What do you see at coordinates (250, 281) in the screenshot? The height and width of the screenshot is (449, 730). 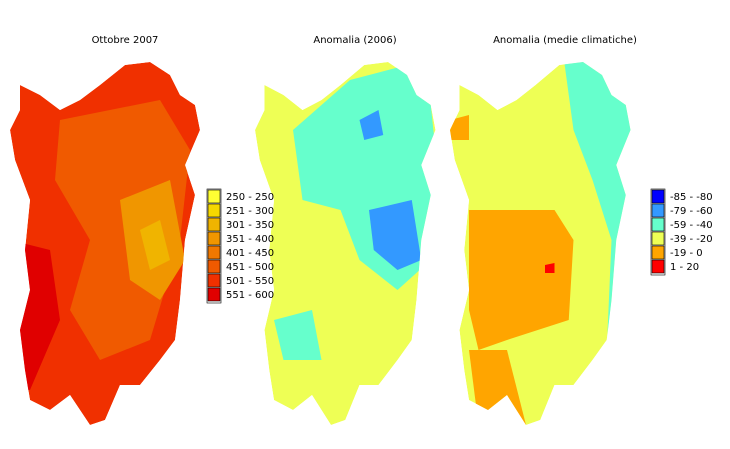 I see `legend-label: 501 - 550` at bounding box center [250, 281].